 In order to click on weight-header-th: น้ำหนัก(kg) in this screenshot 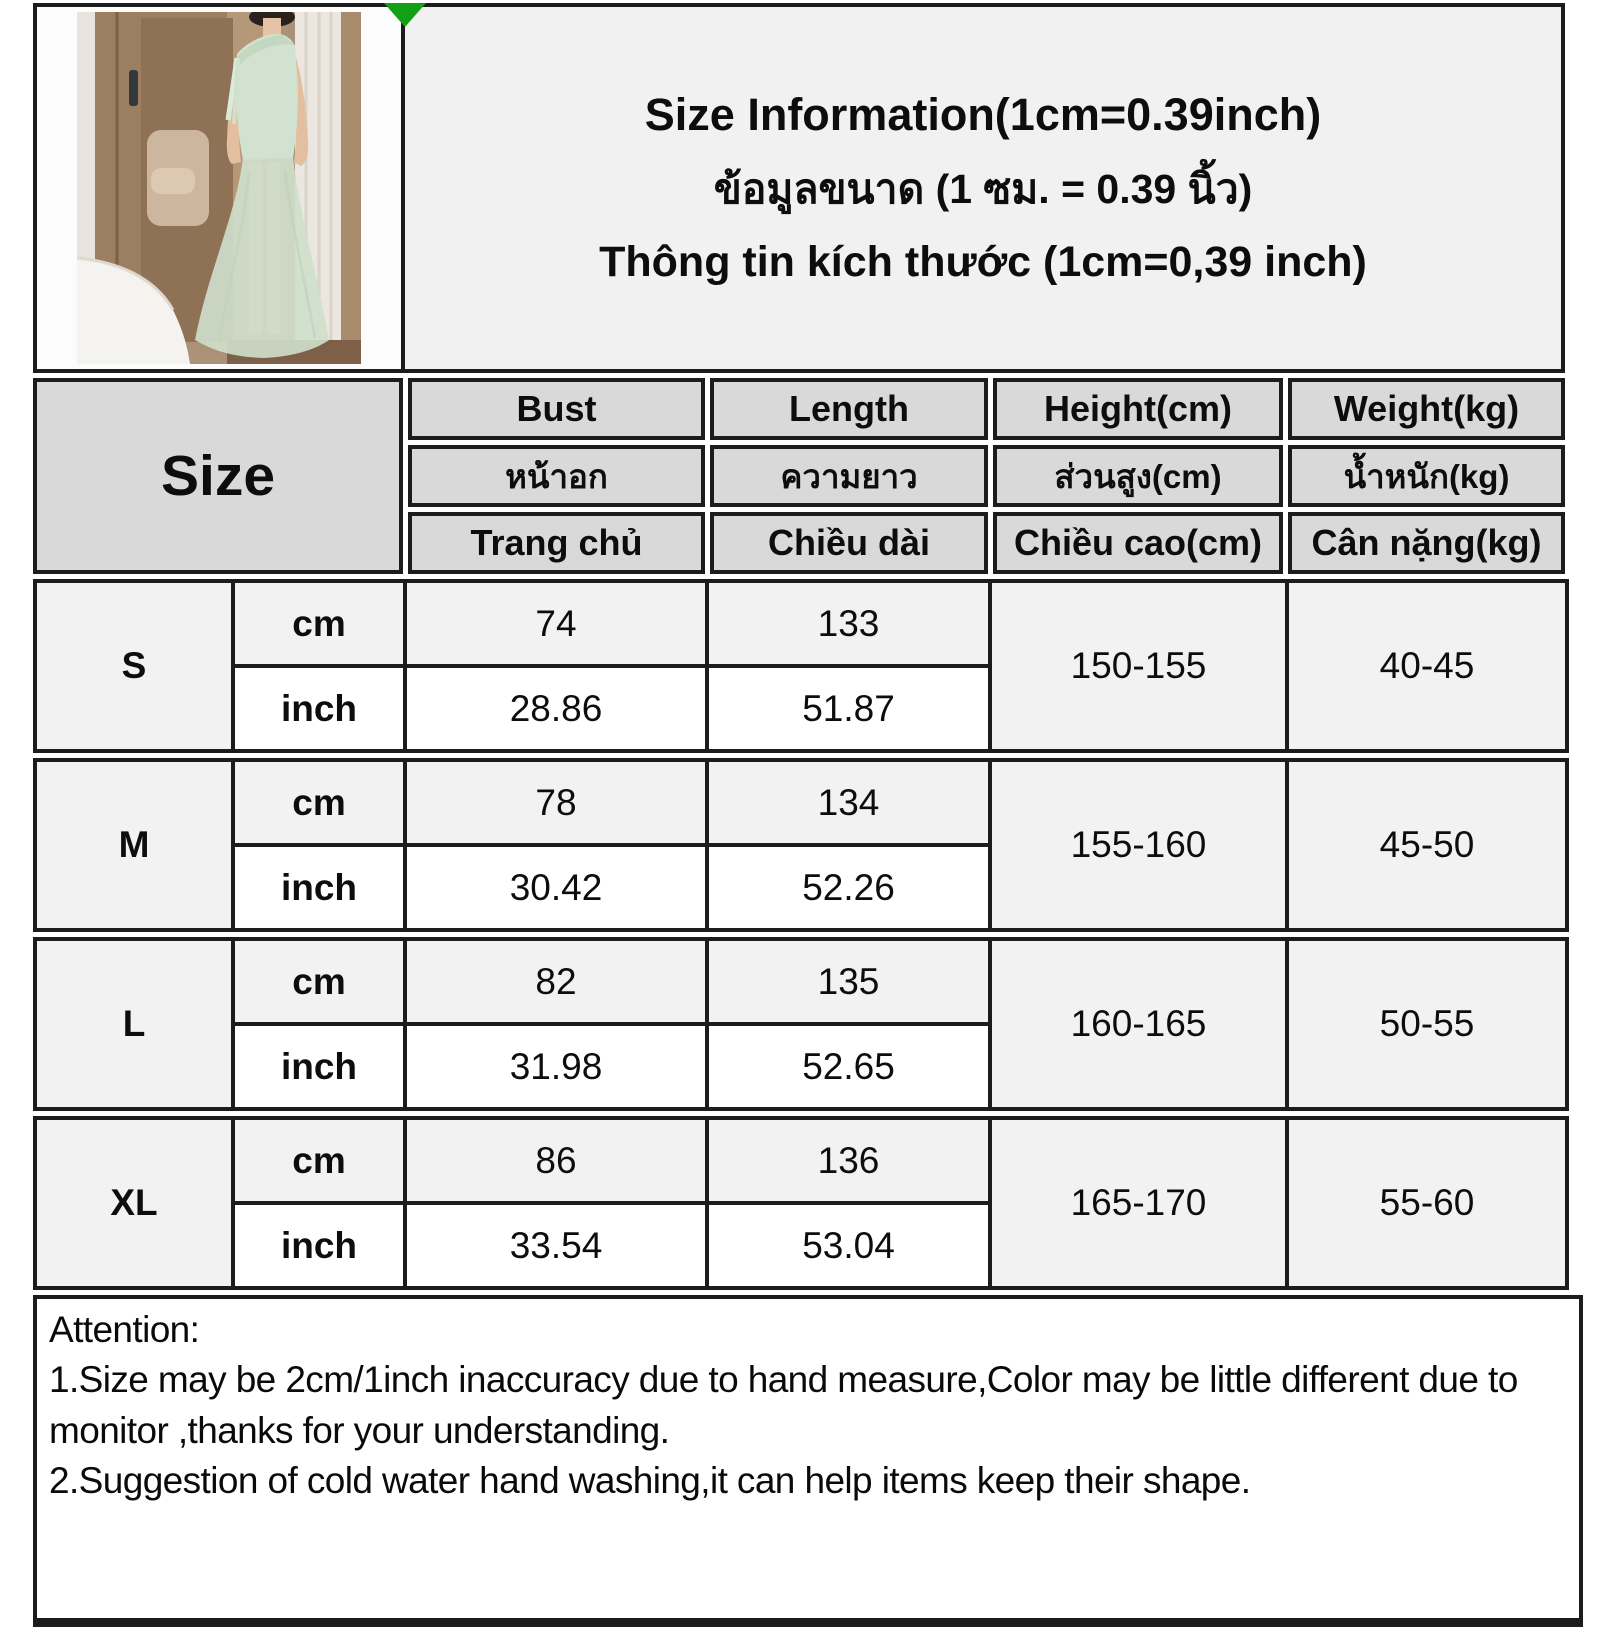, I will do `click(1426, 476)`.